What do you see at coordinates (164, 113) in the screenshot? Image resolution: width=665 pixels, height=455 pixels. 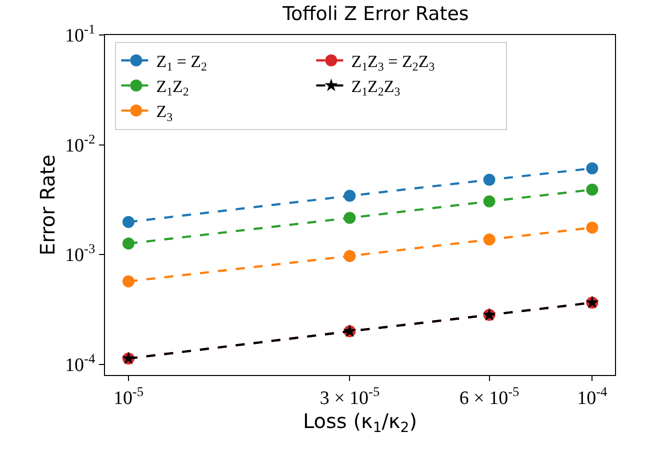 I see `legend-label: Z$_{3}$` at bounding box center [164, 113].